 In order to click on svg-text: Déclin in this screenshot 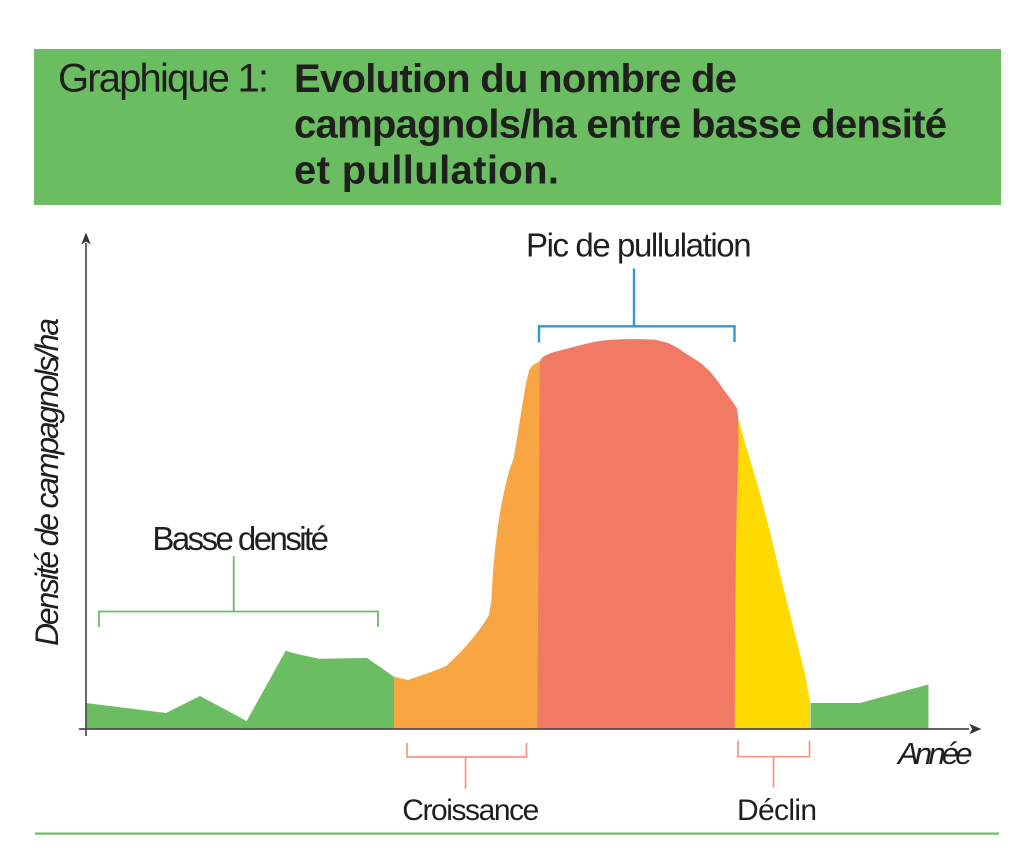, I will do `click(777, 810)`.